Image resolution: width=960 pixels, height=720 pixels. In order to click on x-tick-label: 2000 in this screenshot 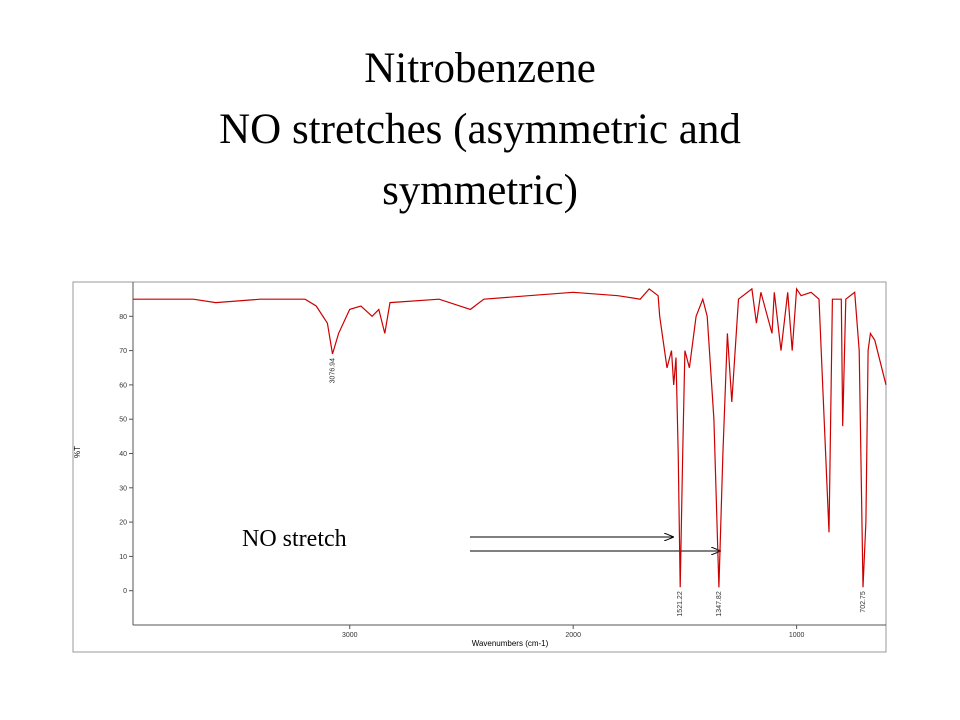, I will do `click(573, 635)`.